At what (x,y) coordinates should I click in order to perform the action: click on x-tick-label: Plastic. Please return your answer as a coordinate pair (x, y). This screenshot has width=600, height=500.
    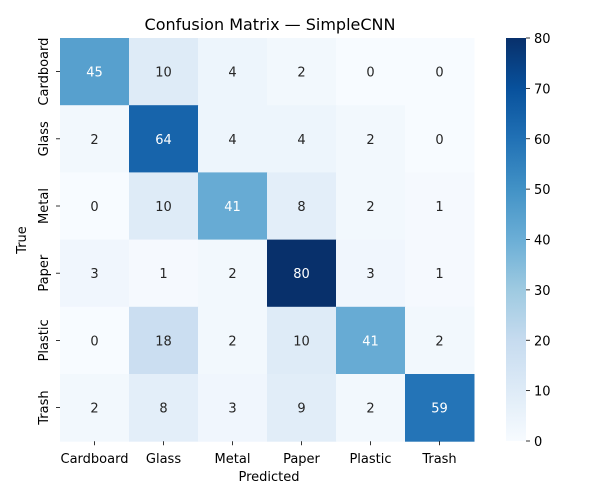
    Looking at the image, I should click on (370, 459).